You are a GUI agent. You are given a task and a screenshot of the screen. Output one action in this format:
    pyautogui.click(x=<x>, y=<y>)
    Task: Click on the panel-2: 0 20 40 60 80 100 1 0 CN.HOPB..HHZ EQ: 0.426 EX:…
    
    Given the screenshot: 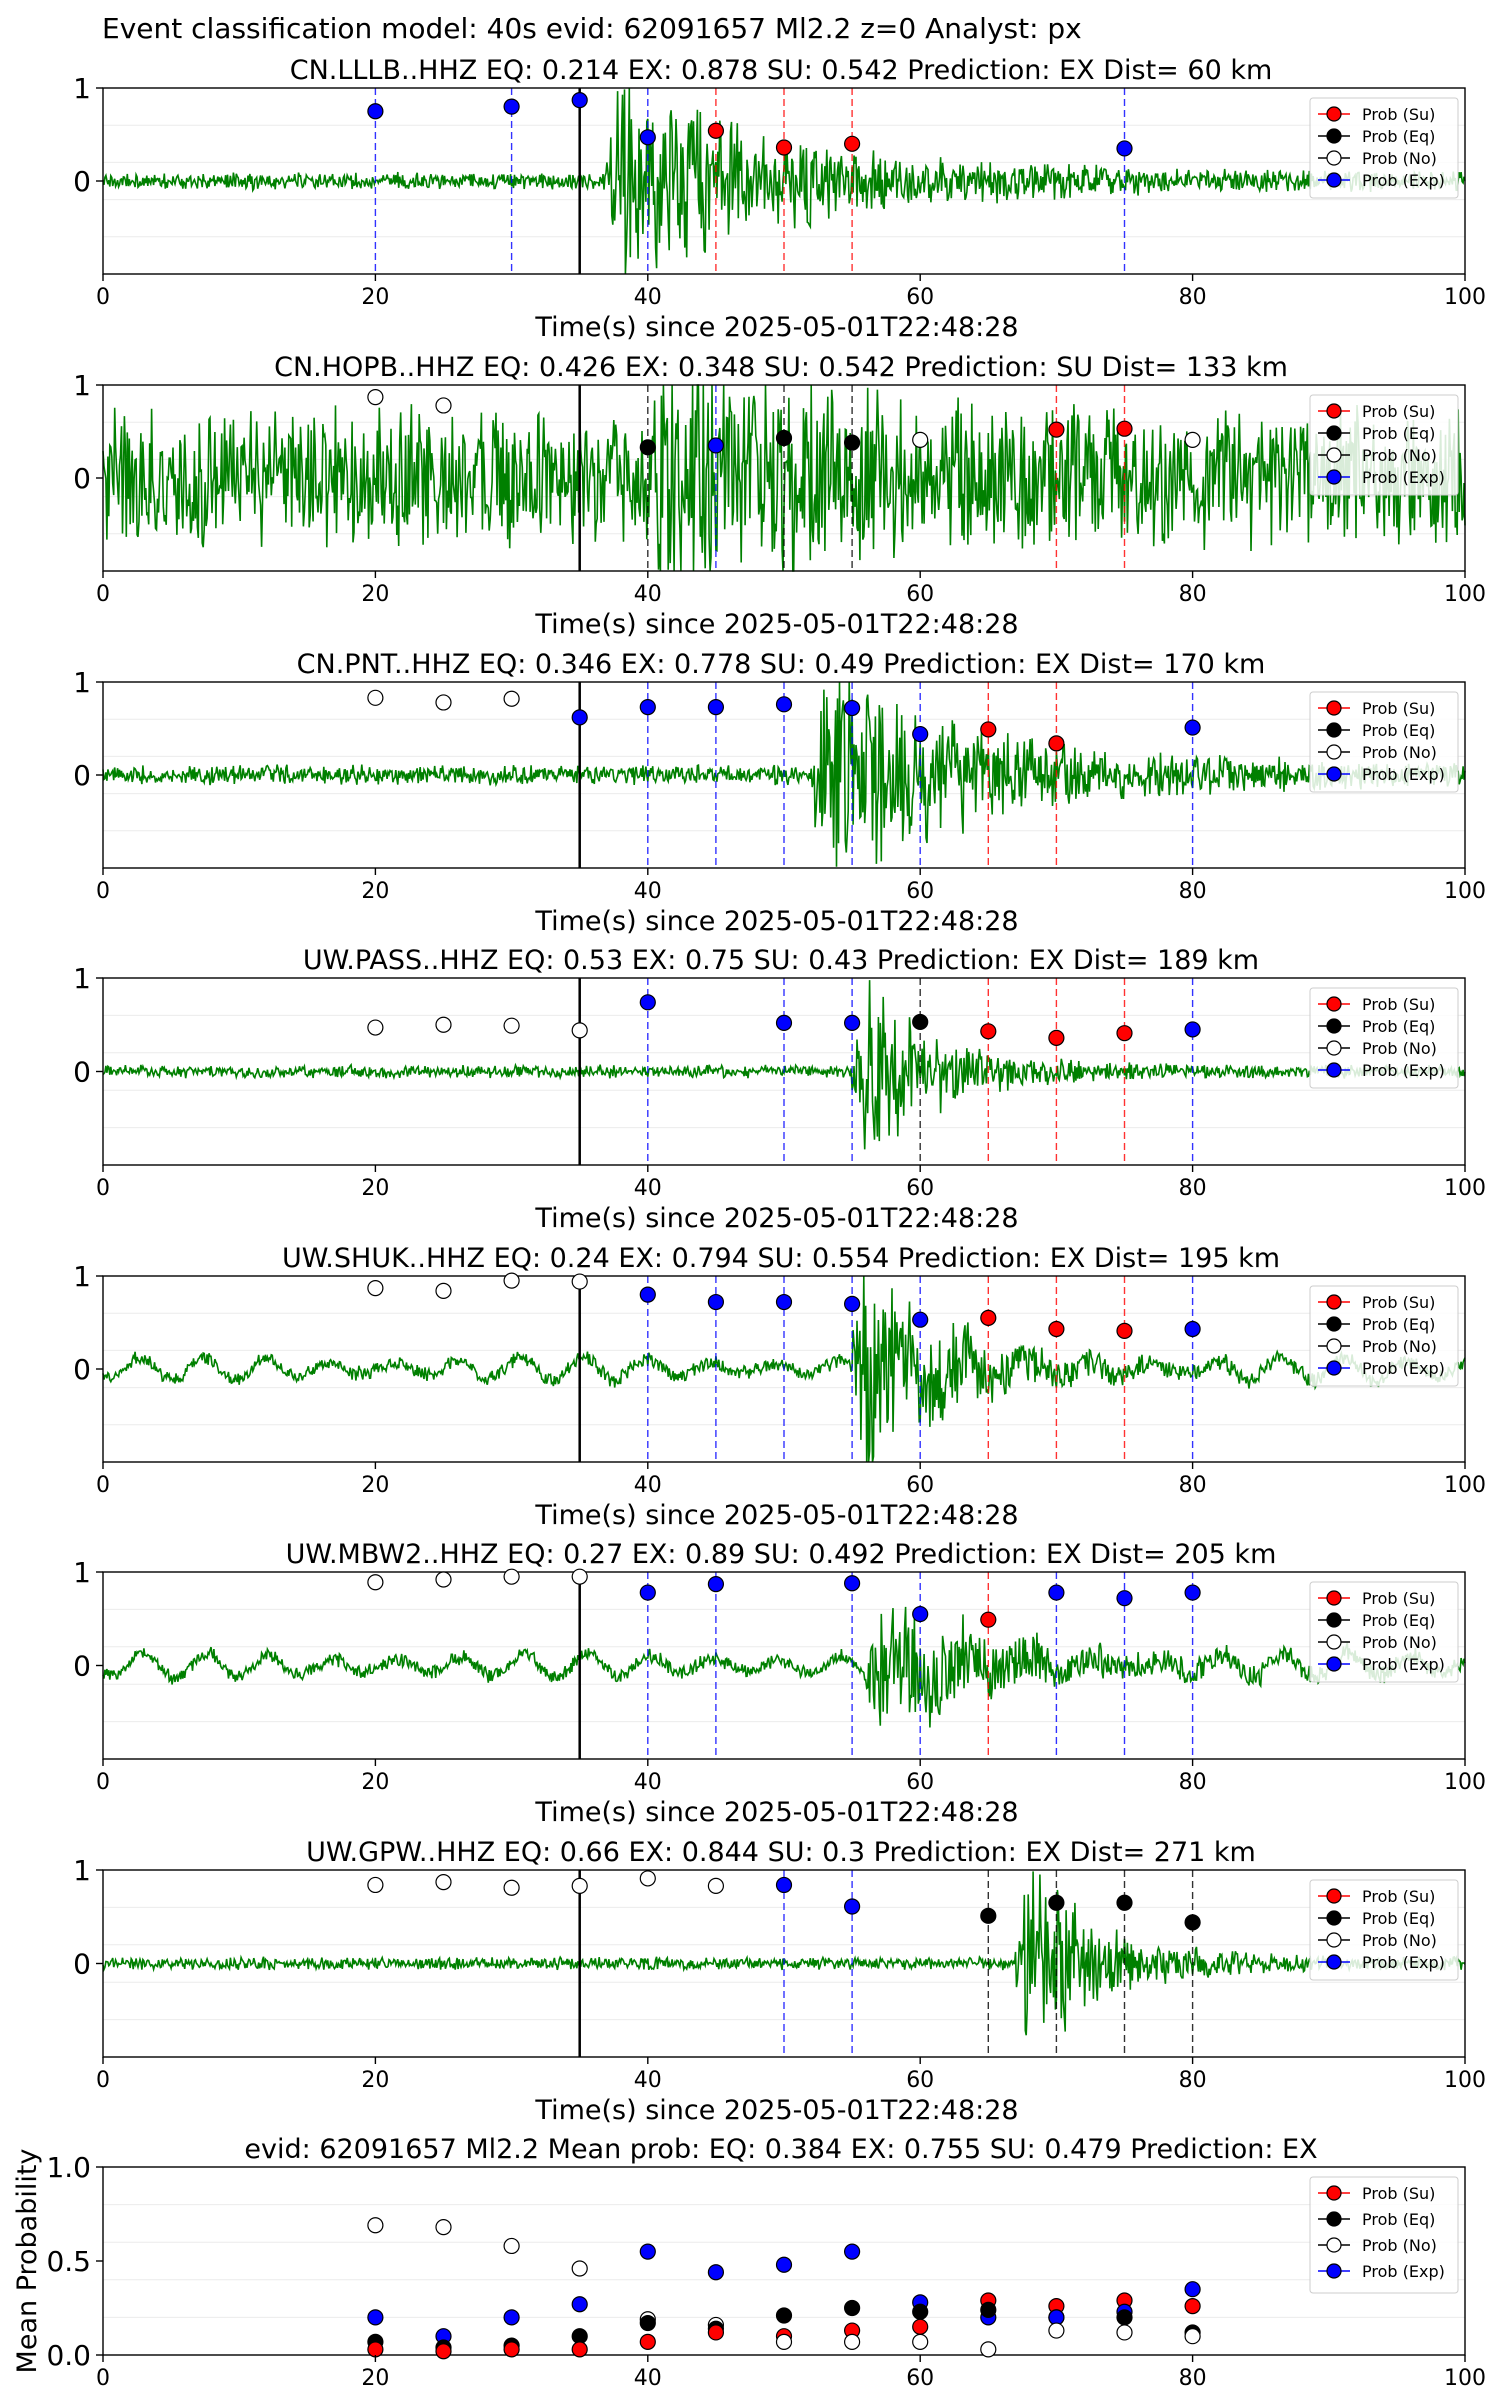 What is the action you would take?
    pyautogui.click(x=779, y=496)
    